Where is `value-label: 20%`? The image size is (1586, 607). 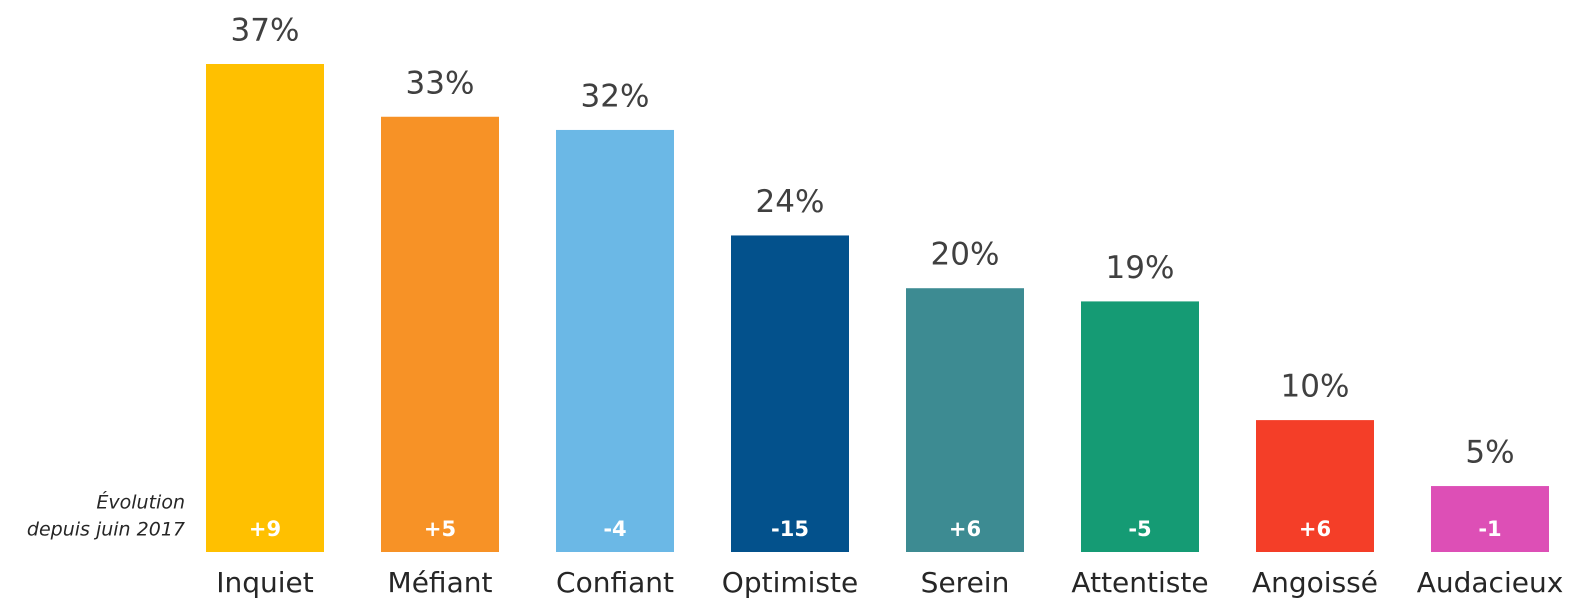
value-label: 20% is located at coordinates (965, 255).